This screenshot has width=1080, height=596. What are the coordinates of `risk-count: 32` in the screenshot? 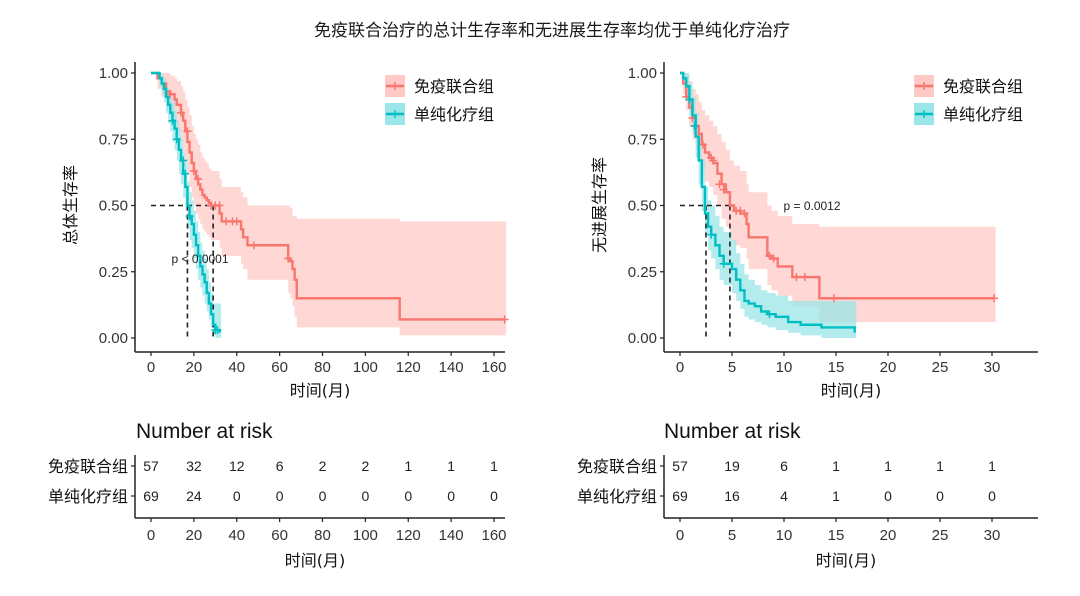 It's located at (194, 466).